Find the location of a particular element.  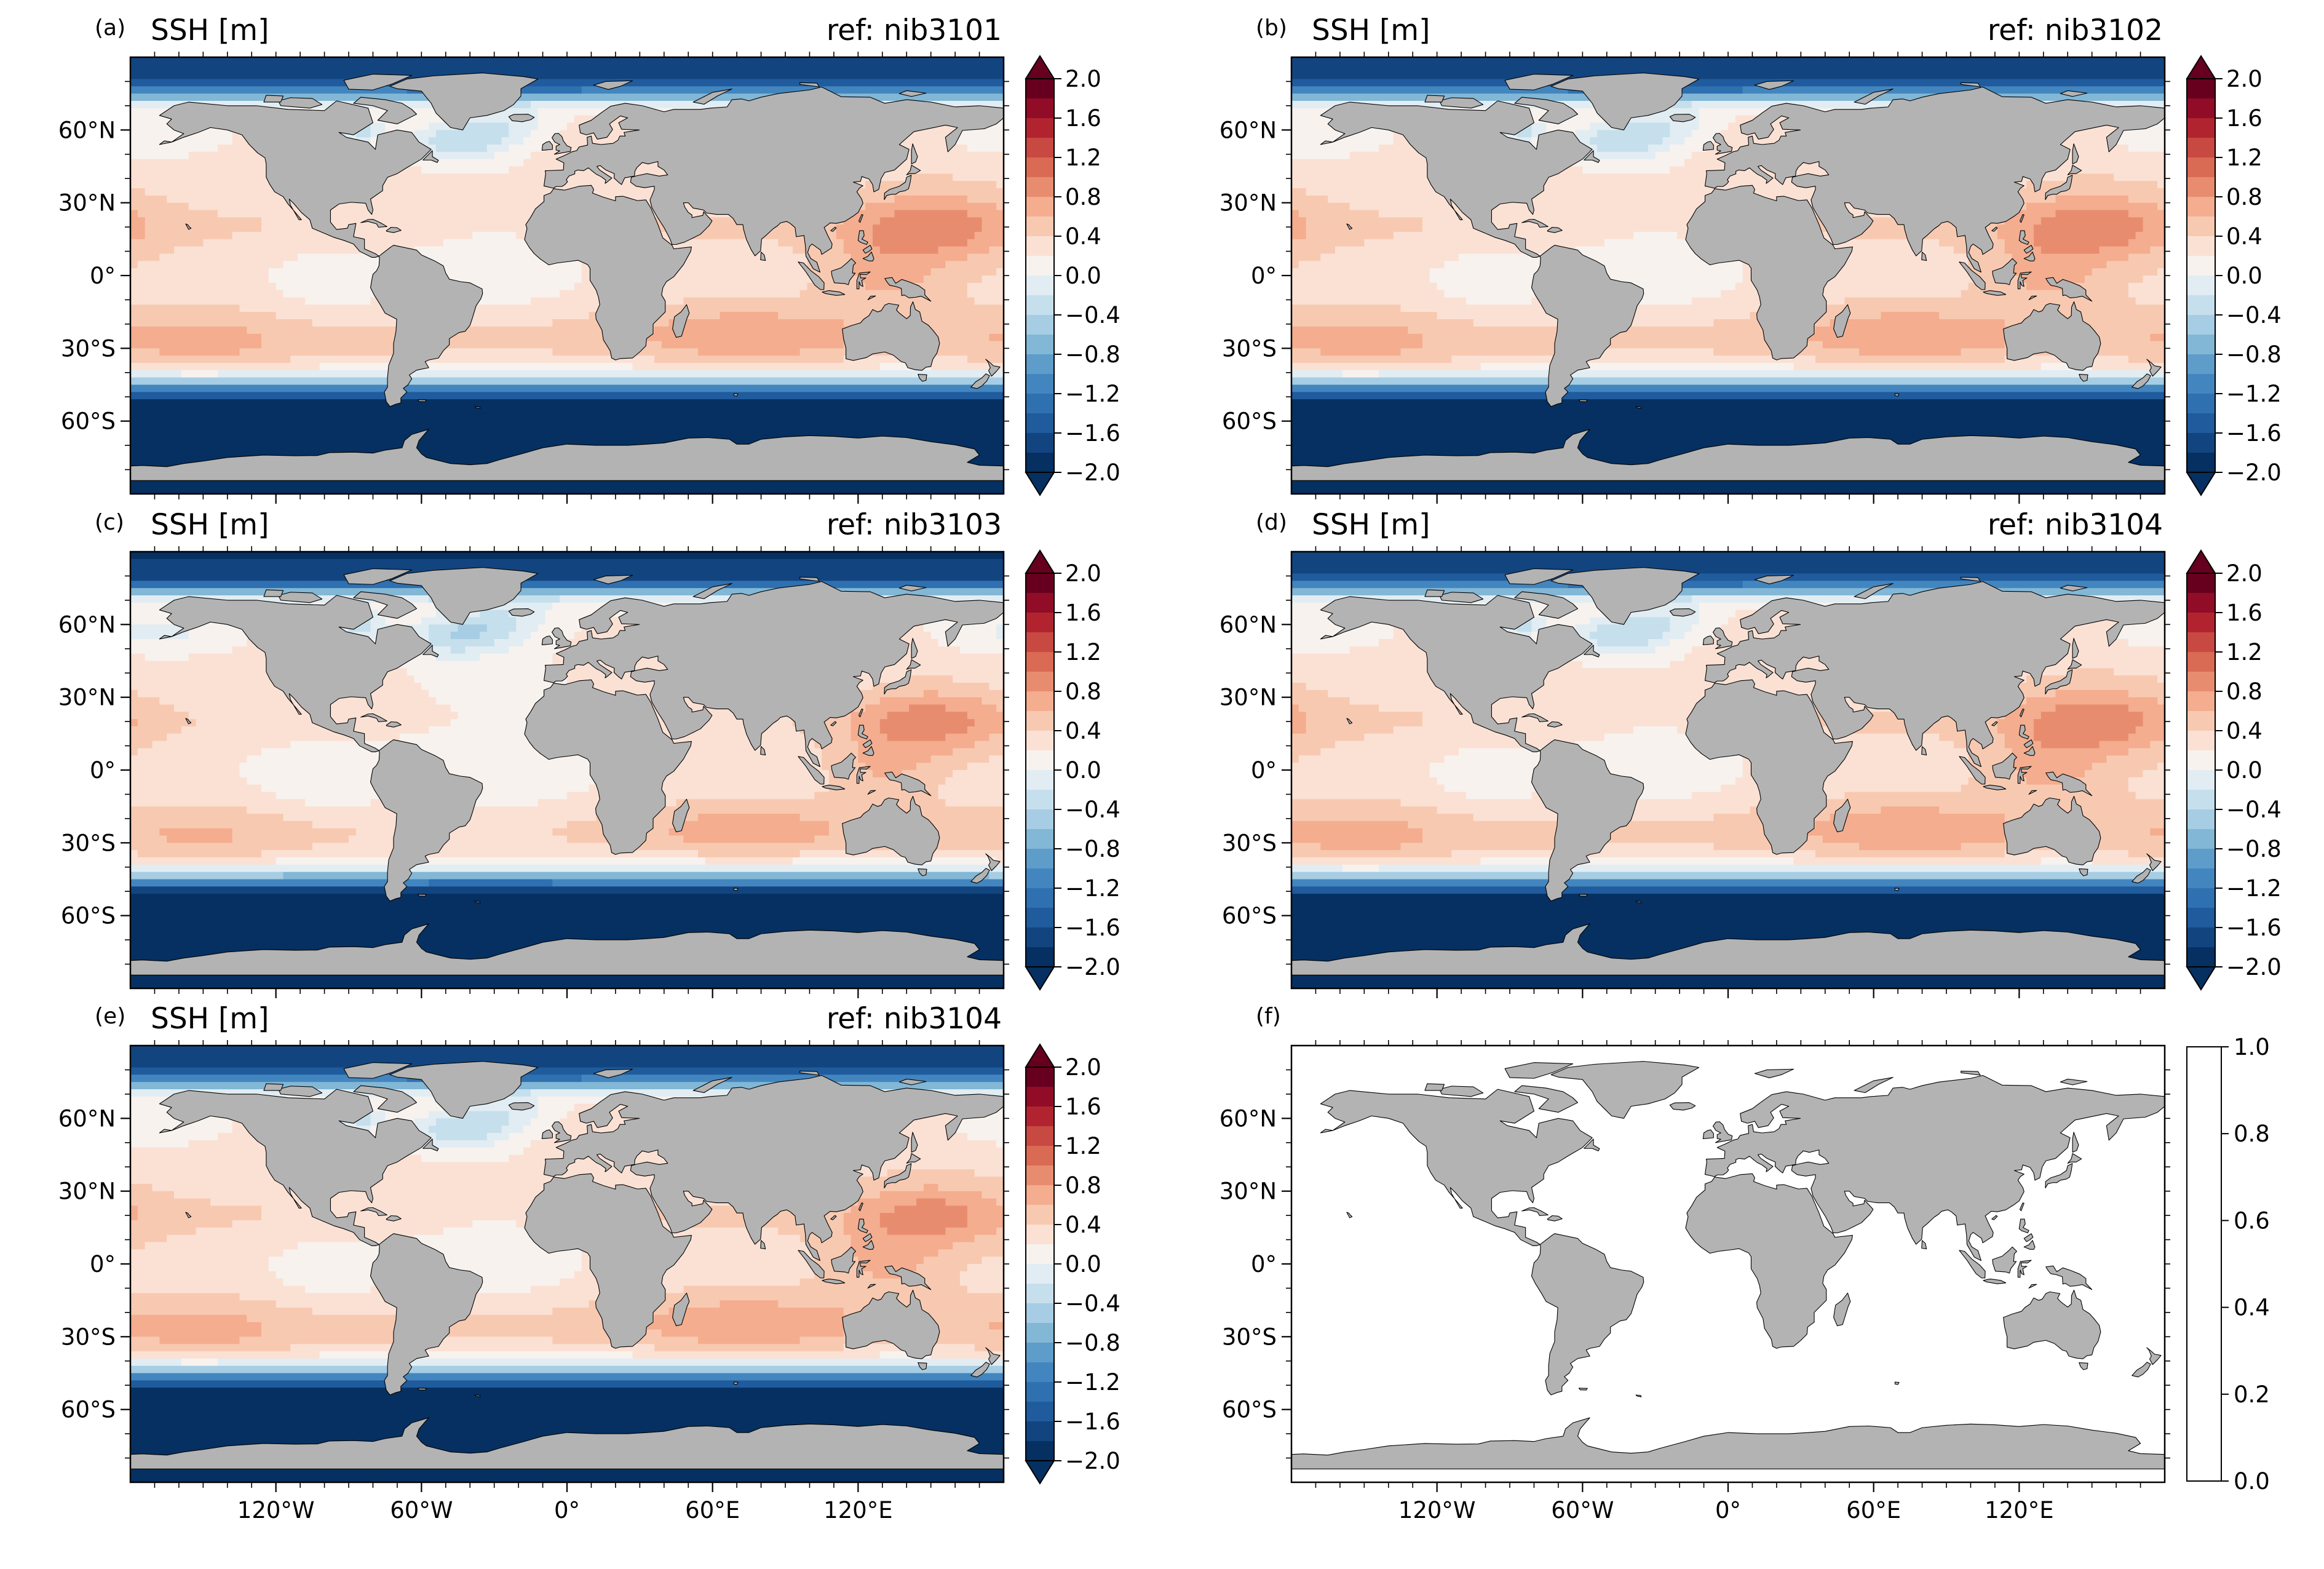

colorbar: 2.0 1.6 1.2 0.8 0.4 0.0 −0.4 −0.8 −1.2 −1.6 −2.0 is located at coordinates (1073, 770).